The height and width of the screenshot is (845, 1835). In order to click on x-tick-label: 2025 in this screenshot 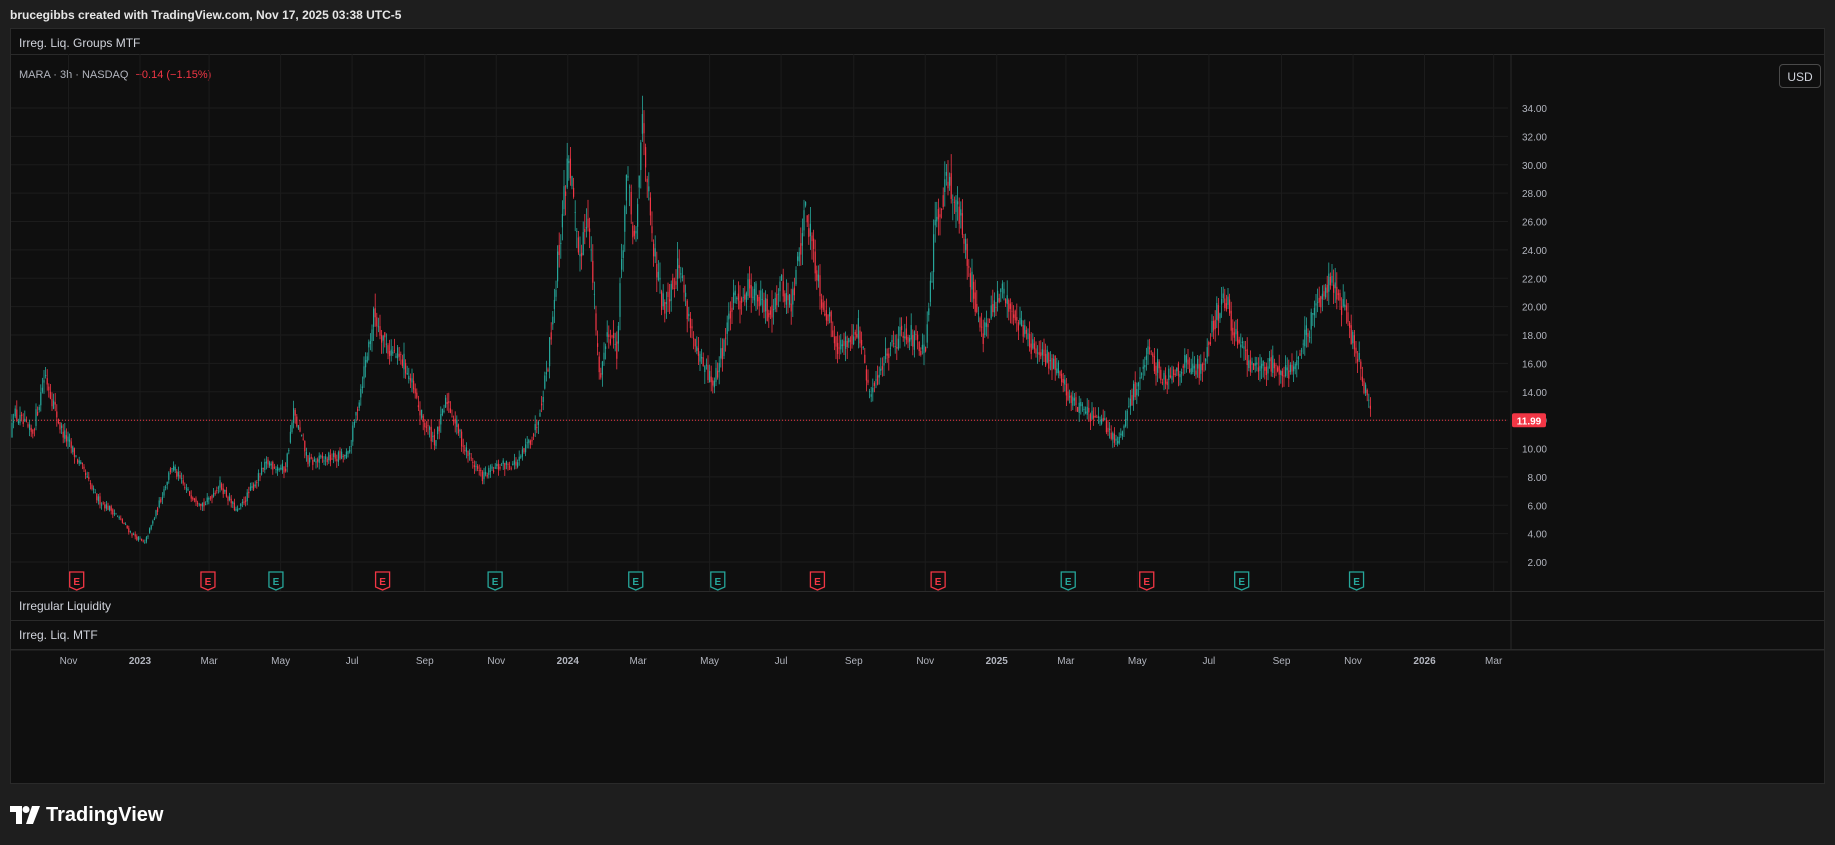, I will do `click(997, 661)`.